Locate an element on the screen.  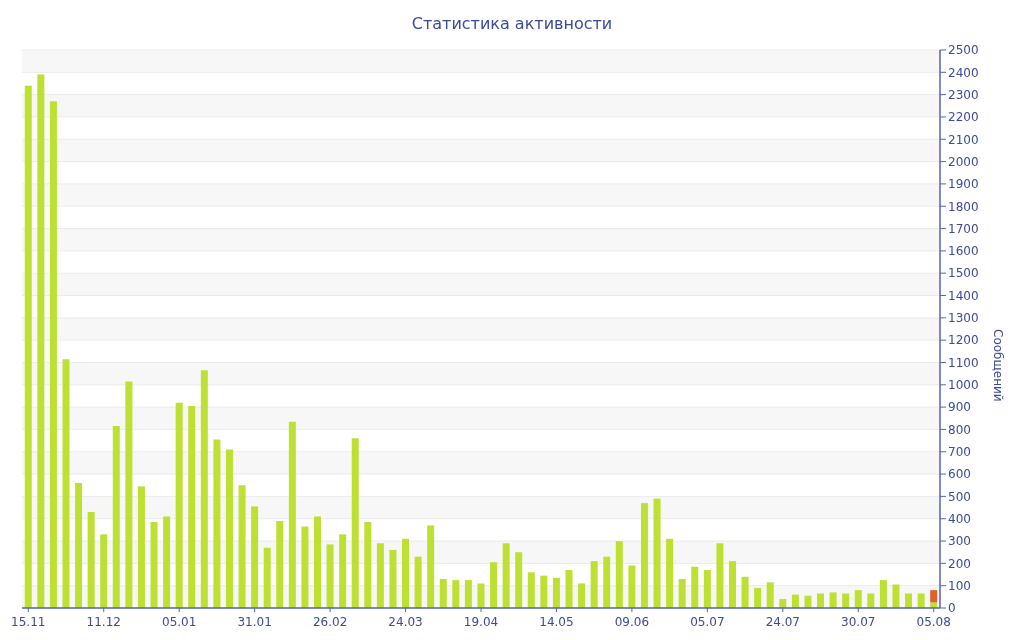
y-tick-label: 1300 is located at coordinates (963, 318).